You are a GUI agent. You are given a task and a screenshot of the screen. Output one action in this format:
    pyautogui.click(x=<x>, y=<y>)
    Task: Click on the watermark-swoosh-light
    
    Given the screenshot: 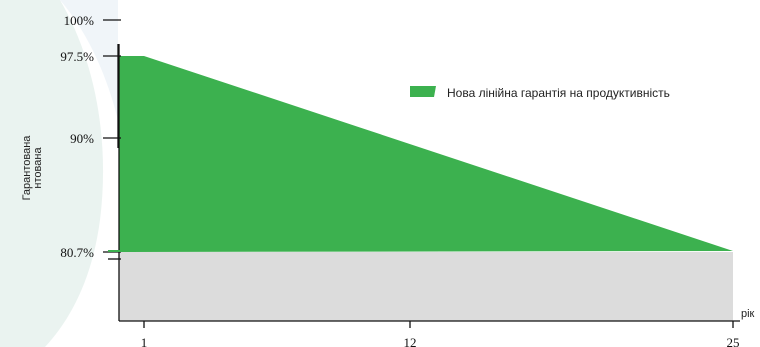 What is the action you would take?
    pyautogui.click(x=89, y=60)
    